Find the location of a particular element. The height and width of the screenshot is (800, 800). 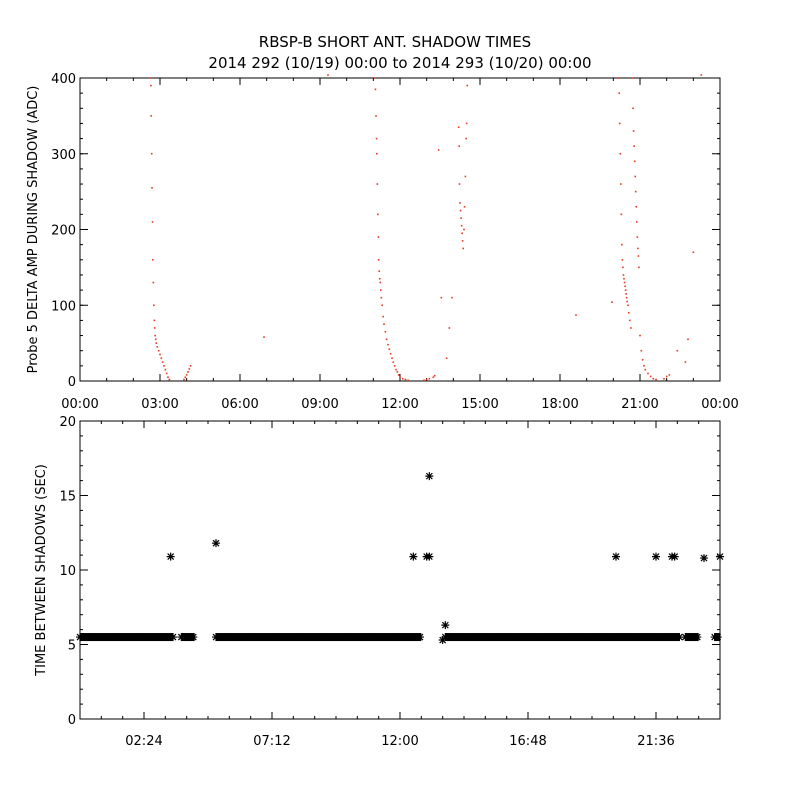

x-tick-label: 02:24 is located at coordinates (143, 741).